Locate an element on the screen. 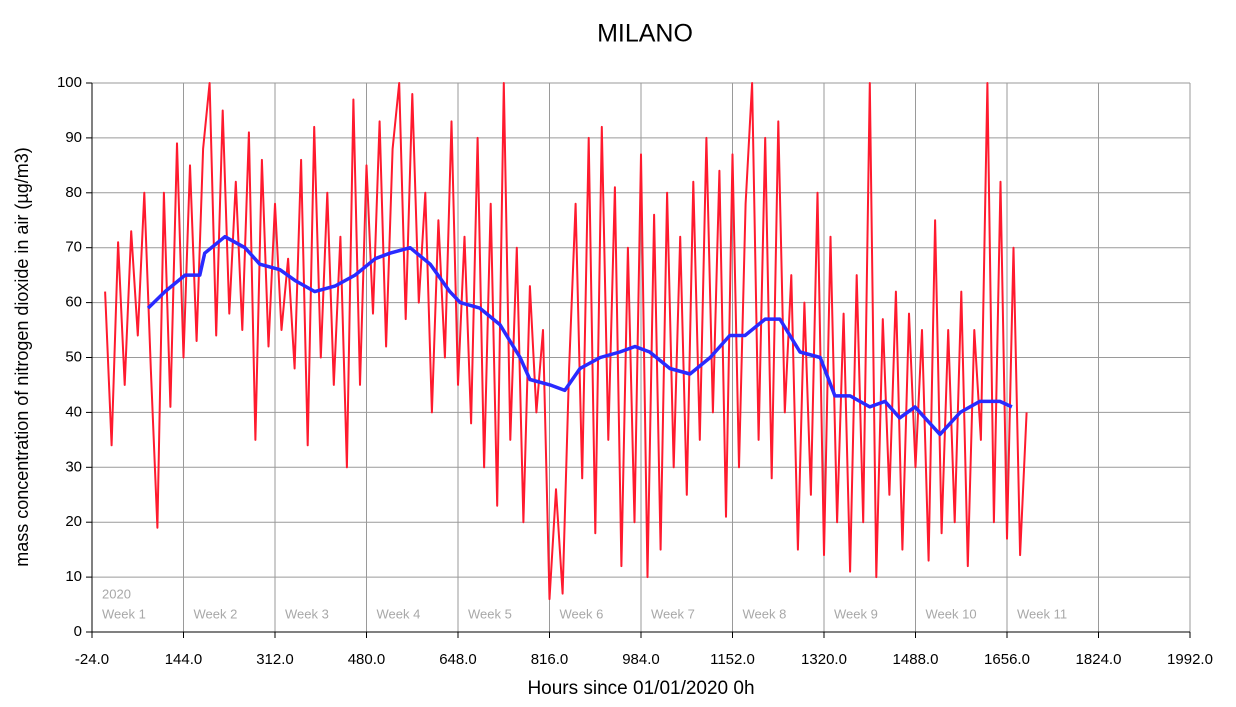  x-tick-label: 816.0 is located at coordinates (550, 659).